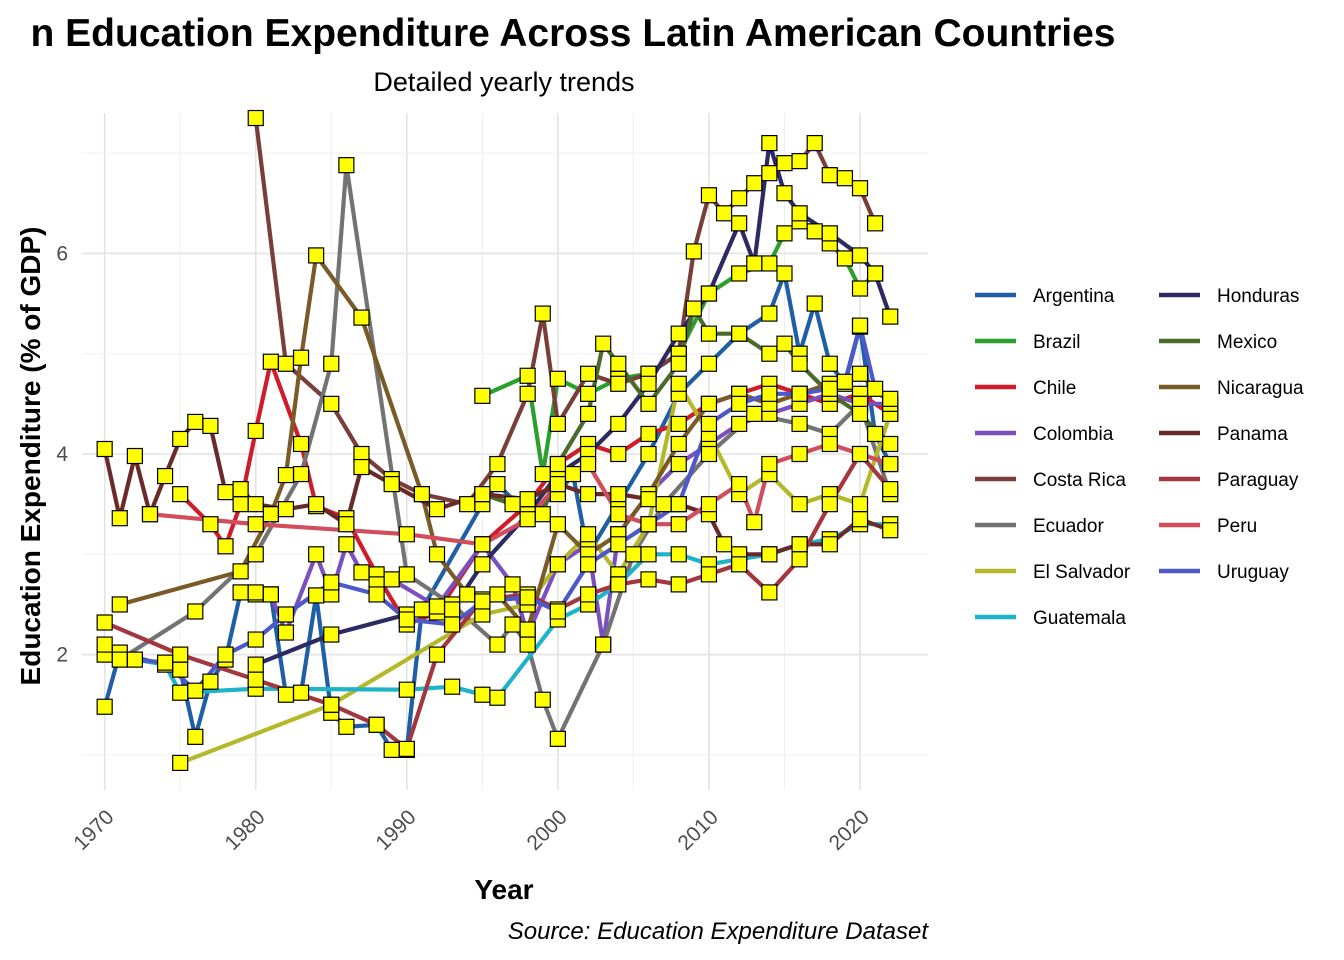 Image resolution: width=1344 pixels, height=960 pixels. What do you see at coordinates (849, 830) in the screenshot?
I see `x-tick-label: 2020` at bounding box center [849, 830].